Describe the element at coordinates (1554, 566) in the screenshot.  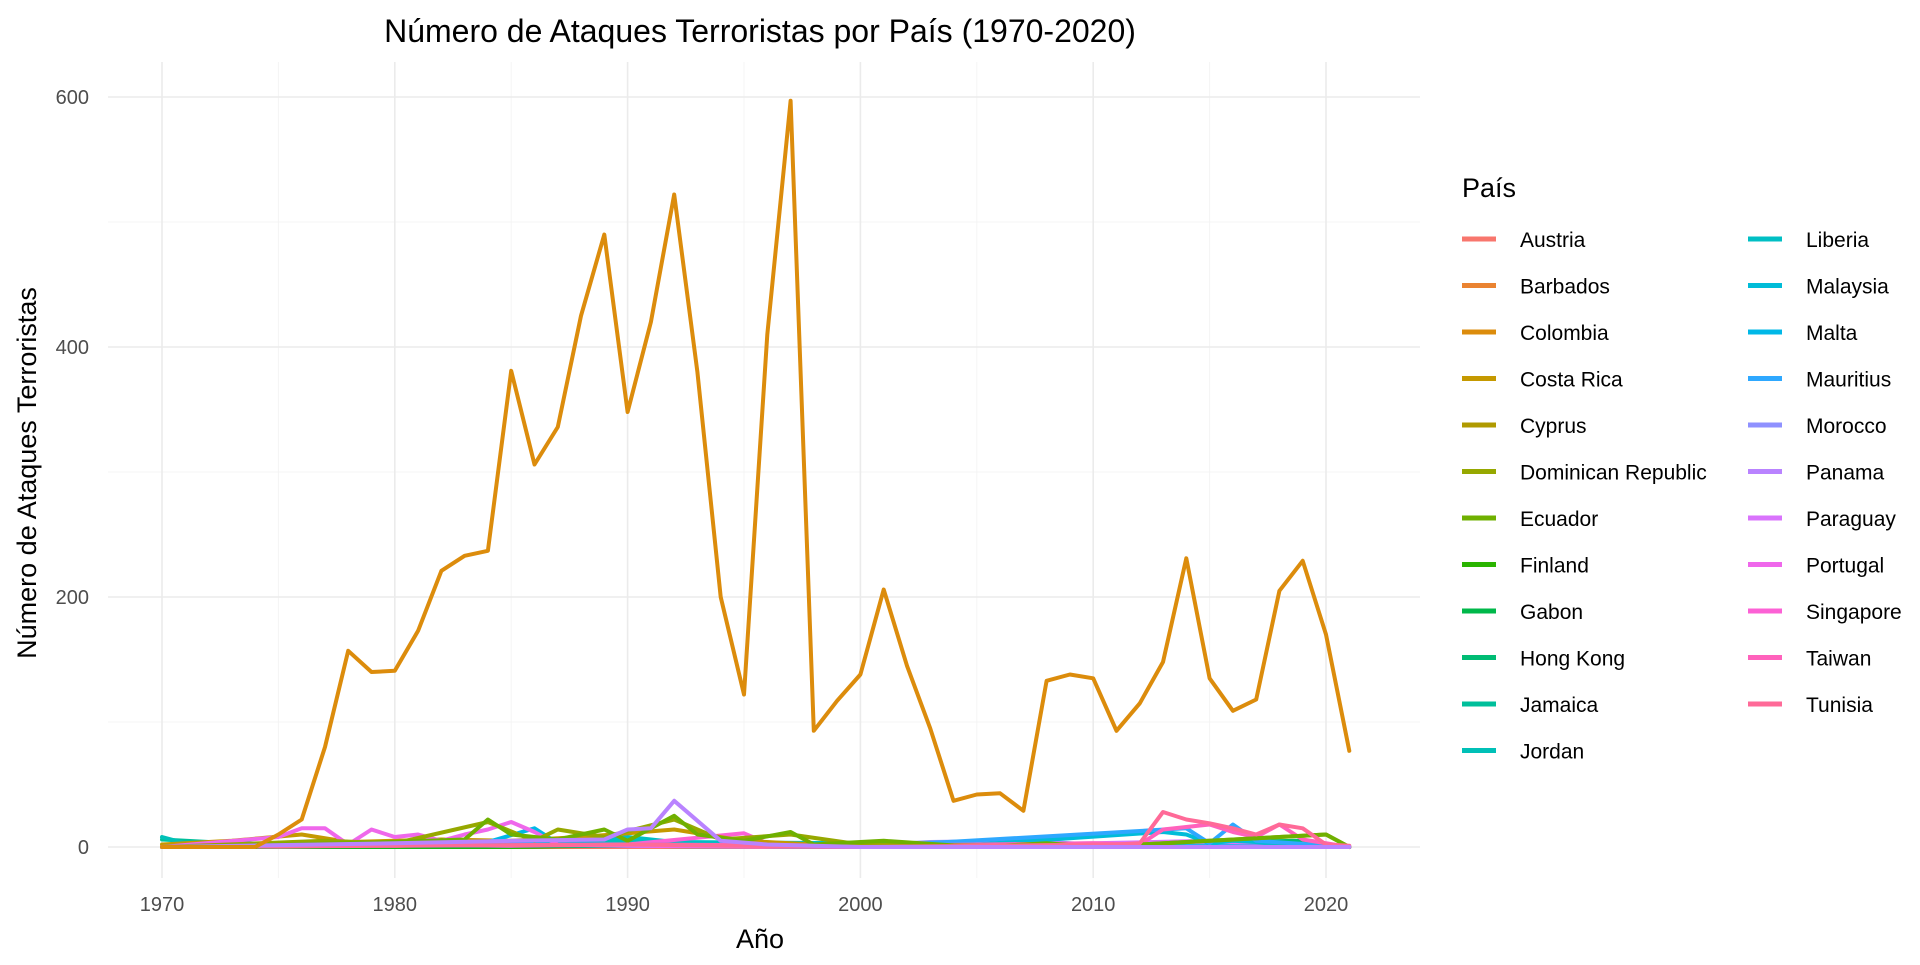
I see `legend-label-finland: Finland` at that location.